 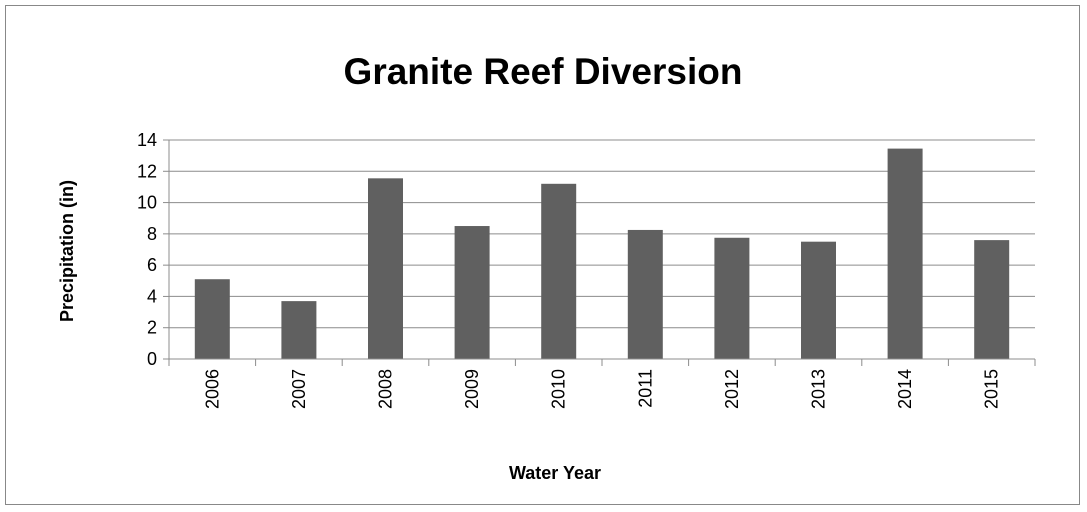 What do you see at coordinates (905, 253) in the screenshot?
I see `bar-2014` at bounding box center [905, 253].